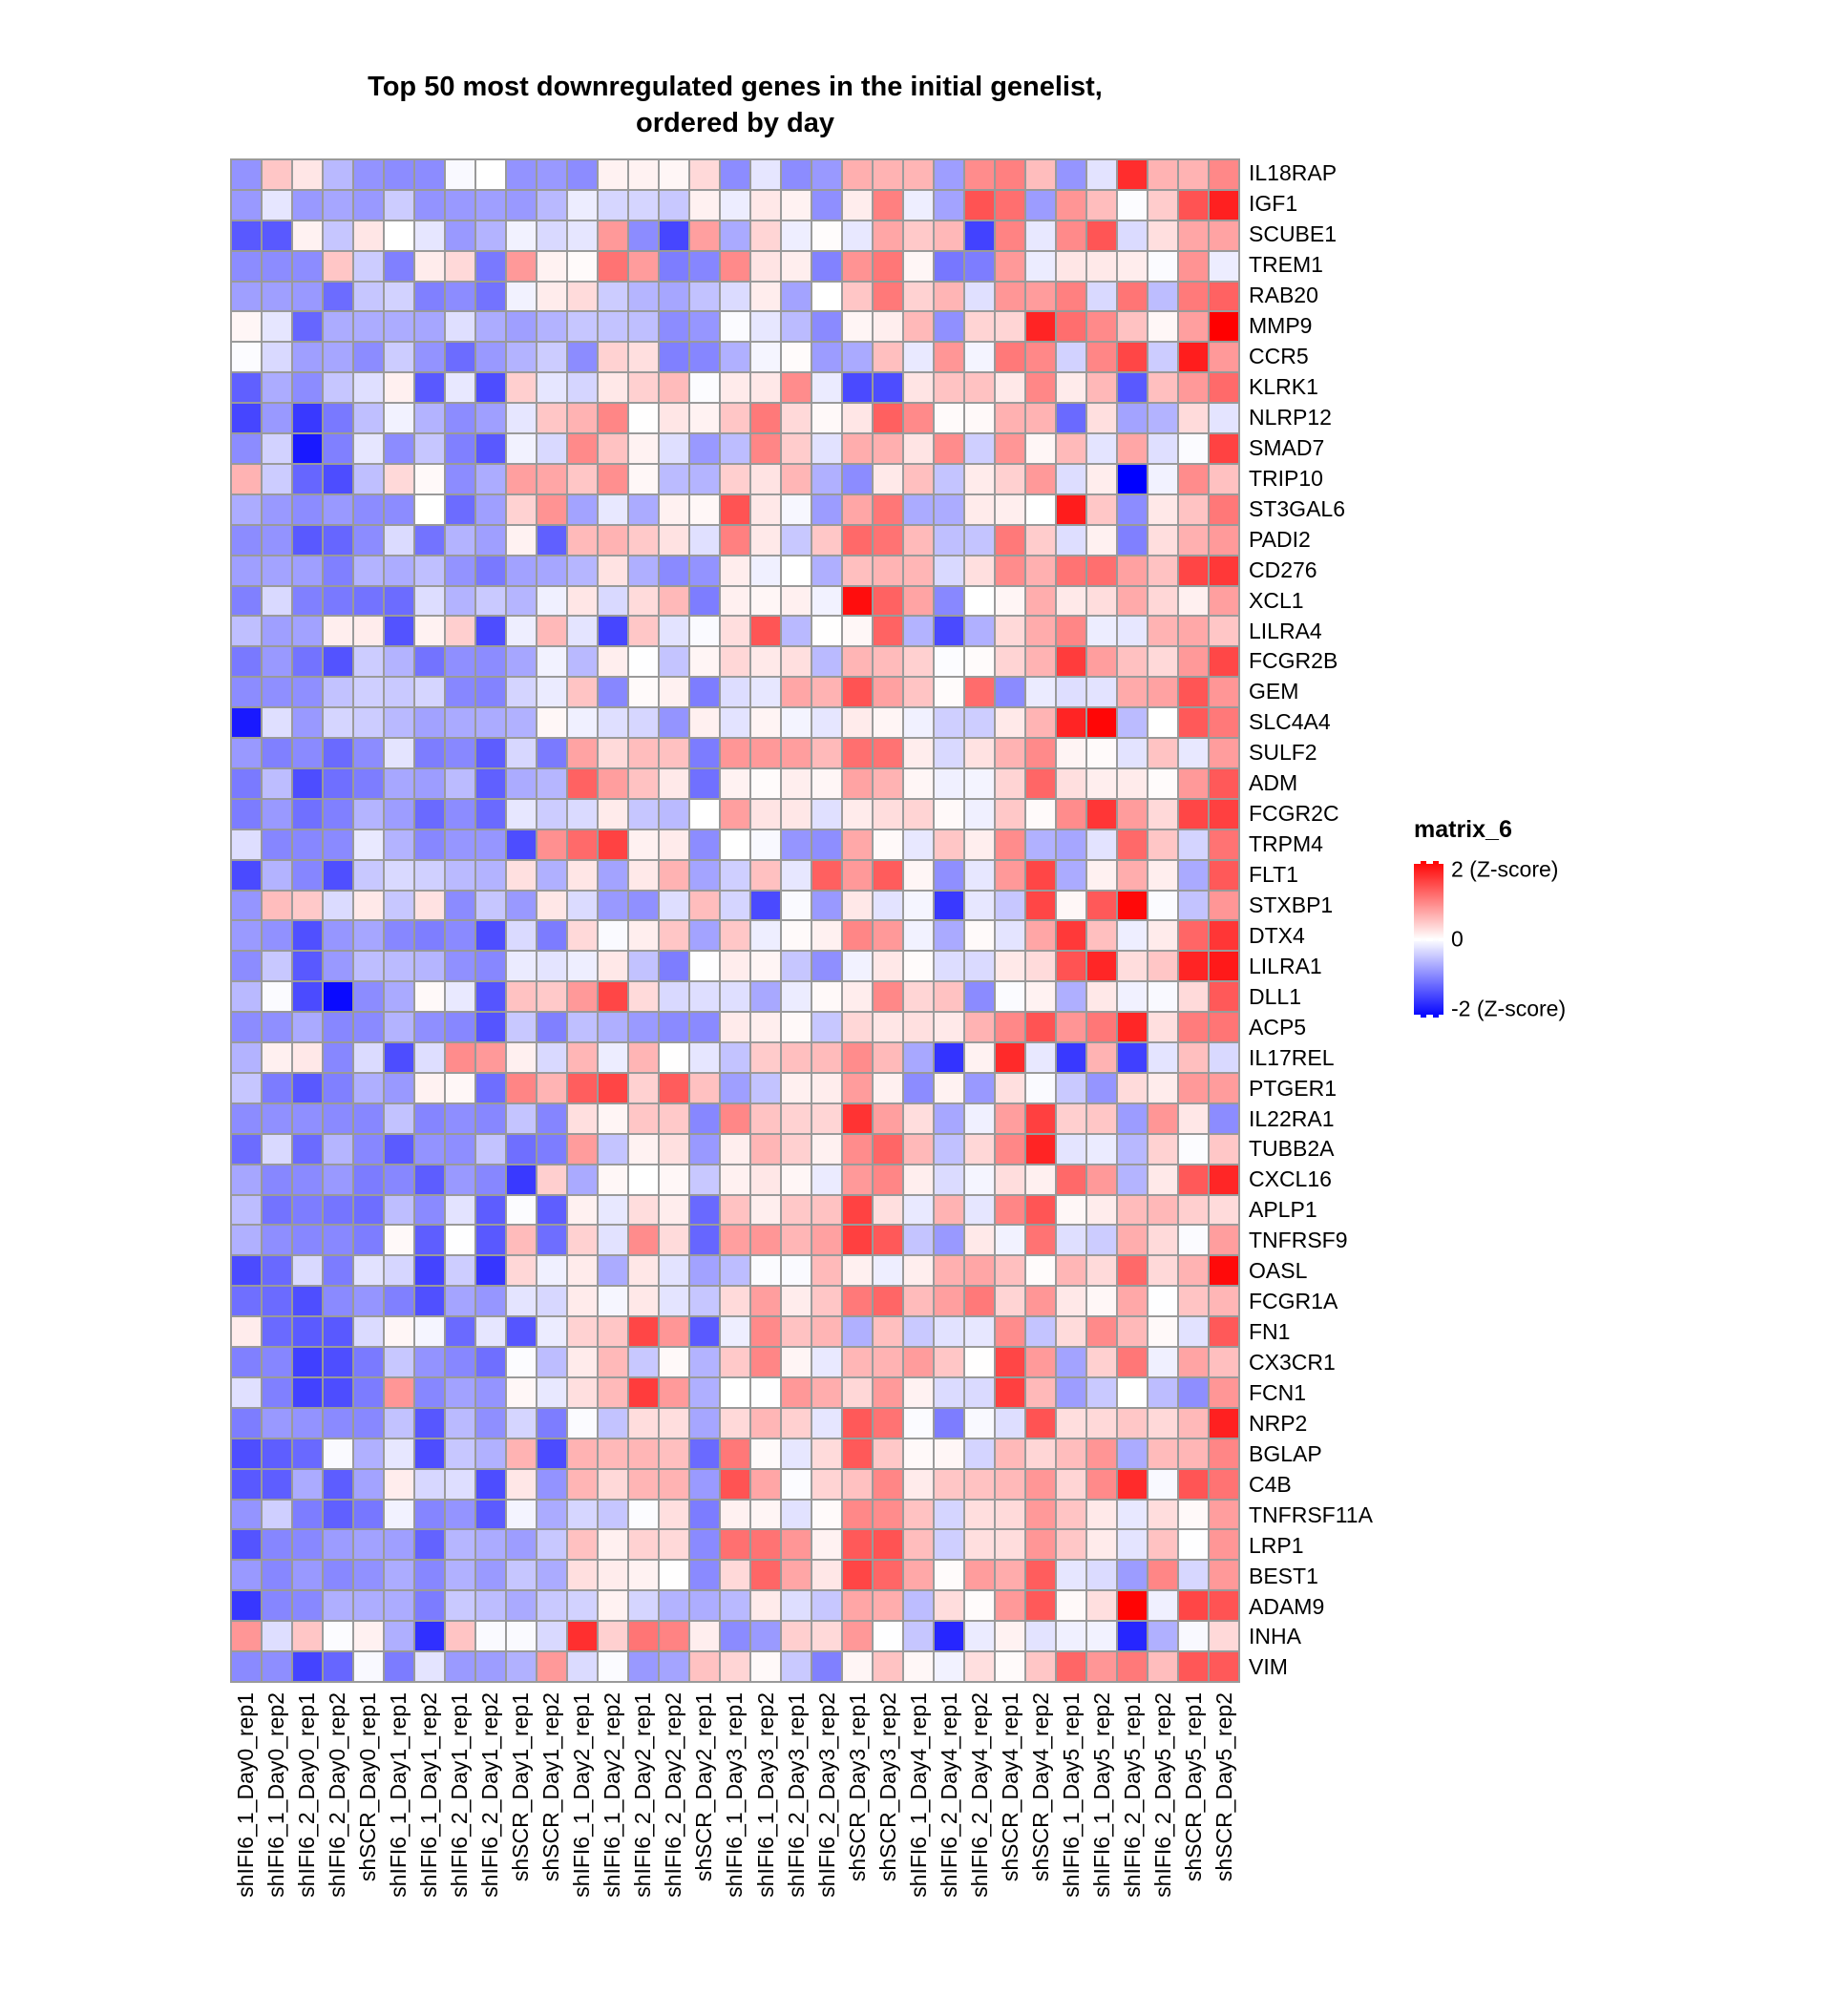 The width and height of the screenshot is (1833, 2016). What do you see at coordinates (398, 1795) in the screenshot?
I see `column-label: shIFI6_1_Day1_rep1` at bounding box center [398, 1795].